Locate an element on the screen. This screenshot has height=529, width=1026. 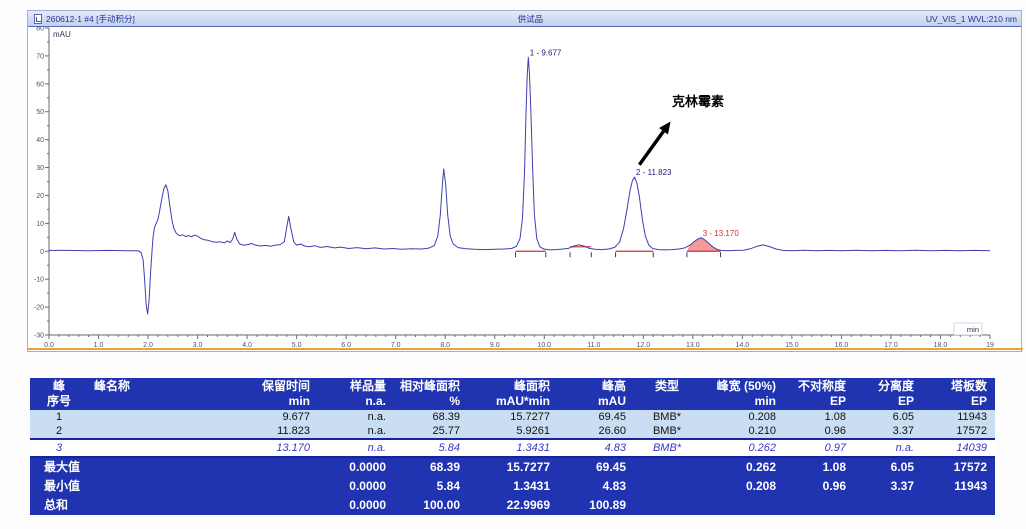
y-tick-label: -10 is located at coordinates (39, 280).